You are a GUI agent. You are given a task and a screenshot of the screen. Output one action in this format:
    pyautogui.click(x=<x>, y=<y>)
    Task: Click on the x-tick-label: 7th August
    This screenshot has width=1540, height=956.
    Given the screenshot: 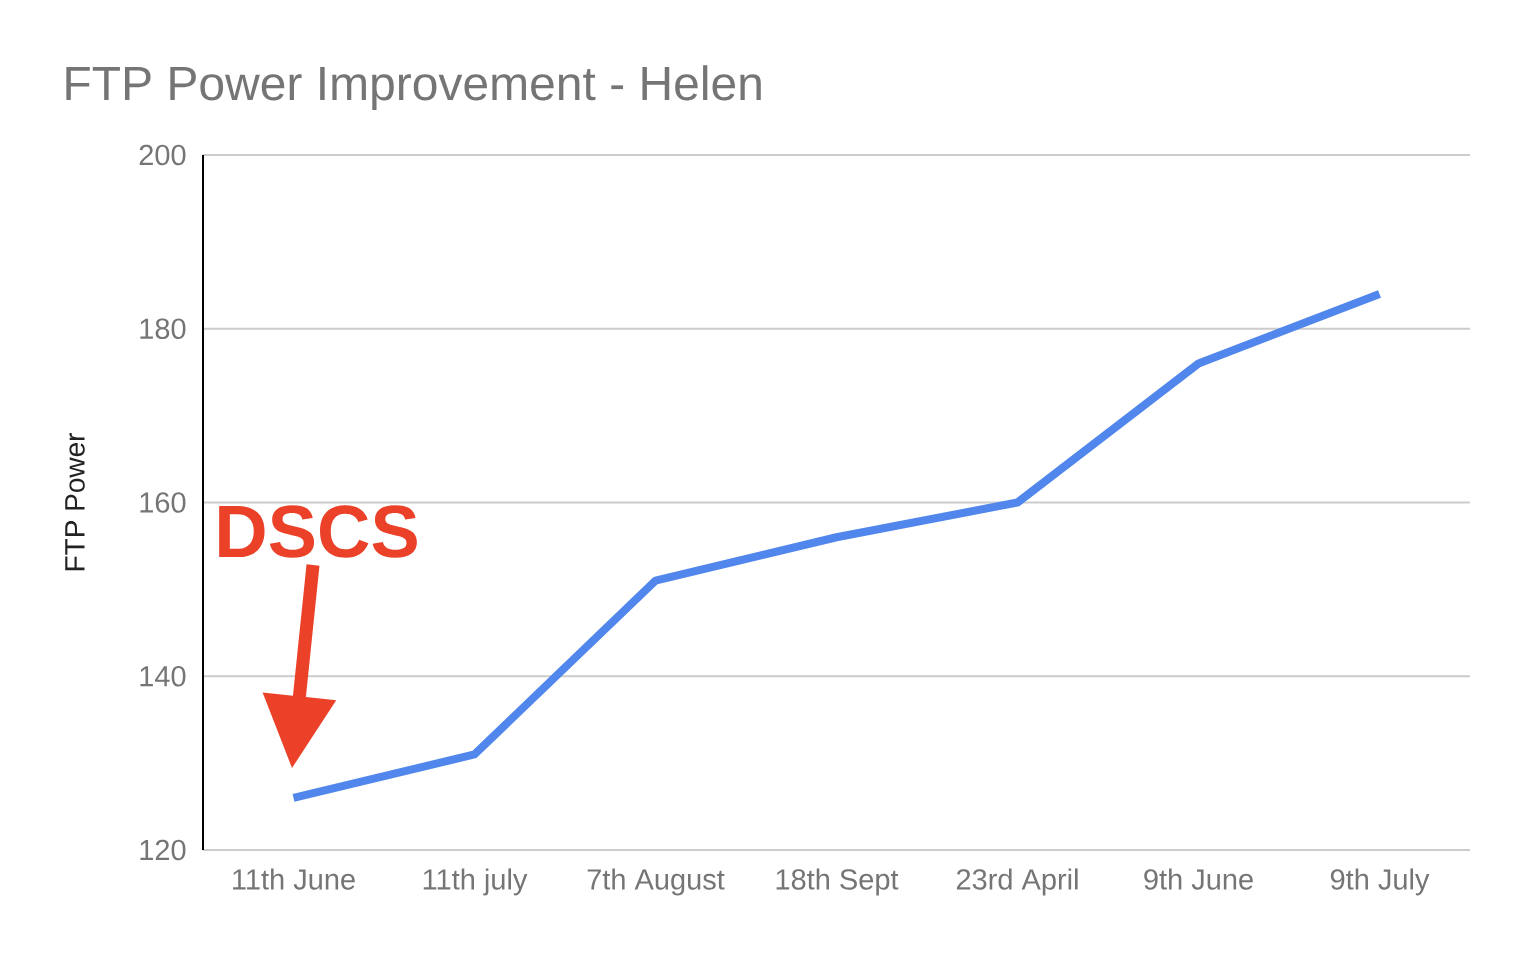 What is the action you would take?
    pyautogui.click(x=656, y=882)
    